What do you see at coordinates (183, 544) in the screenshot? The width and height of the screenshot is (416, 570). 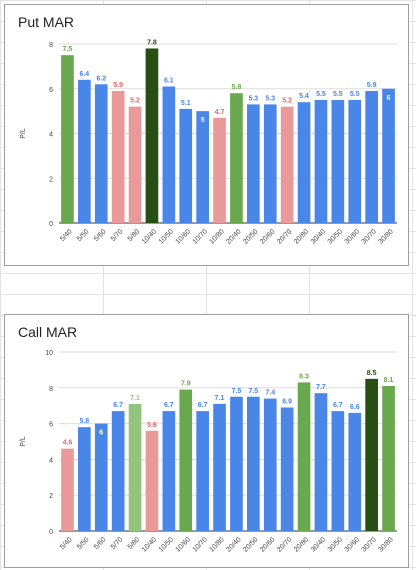 I see `x-tick-label: 10/60` at bounding box center [183, 544].